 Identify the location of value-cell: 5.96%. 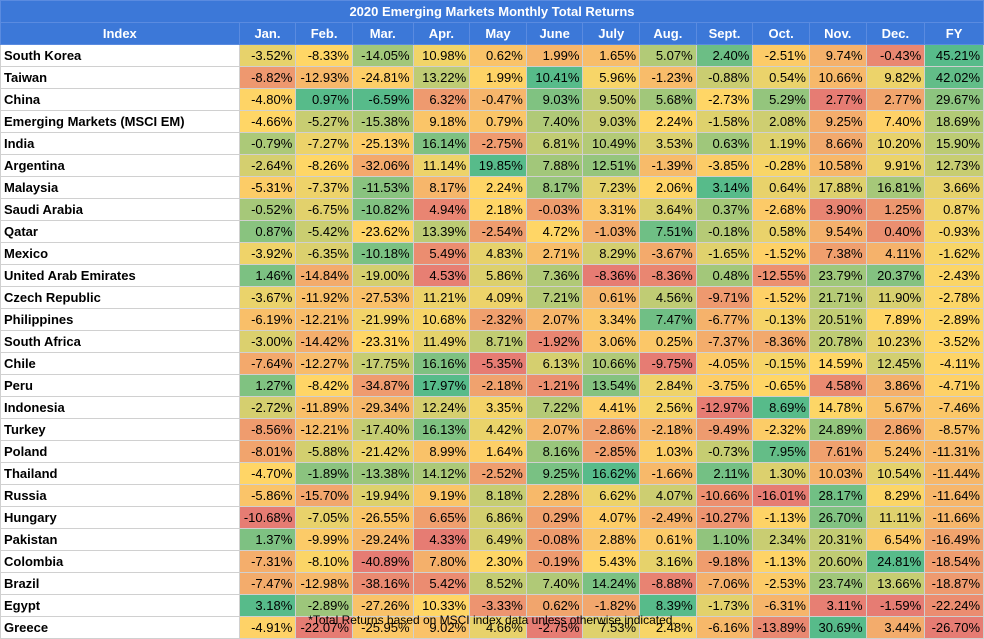
(611, 77).